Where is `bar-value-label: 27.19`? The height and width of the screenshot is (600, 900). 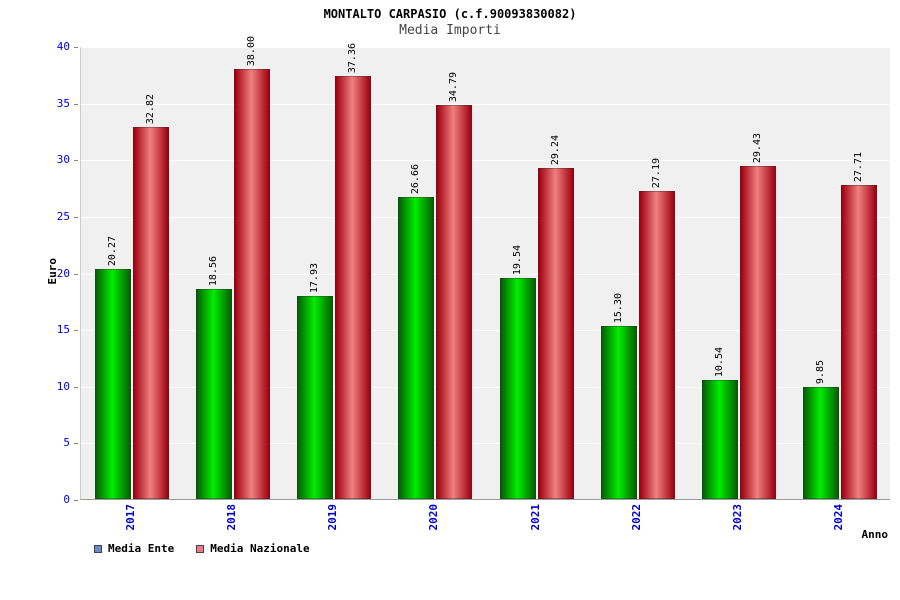
bar-value-label: 27.19 is located at coordinates (656, 173).